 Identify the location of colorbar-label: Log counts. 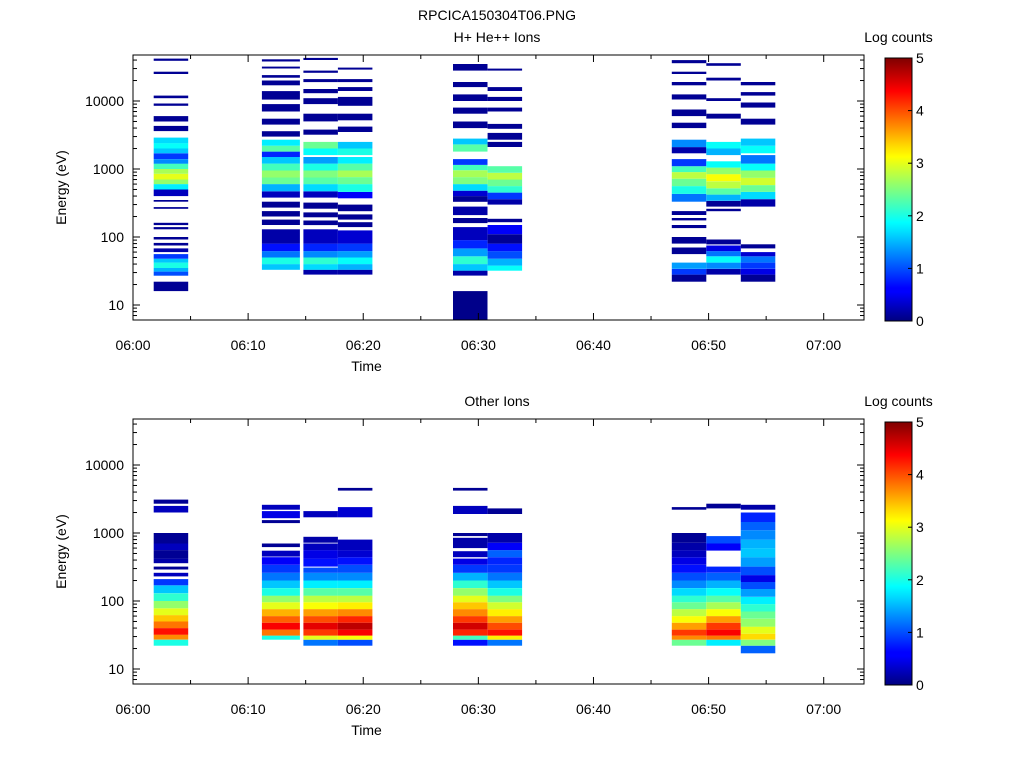
(898, 37).